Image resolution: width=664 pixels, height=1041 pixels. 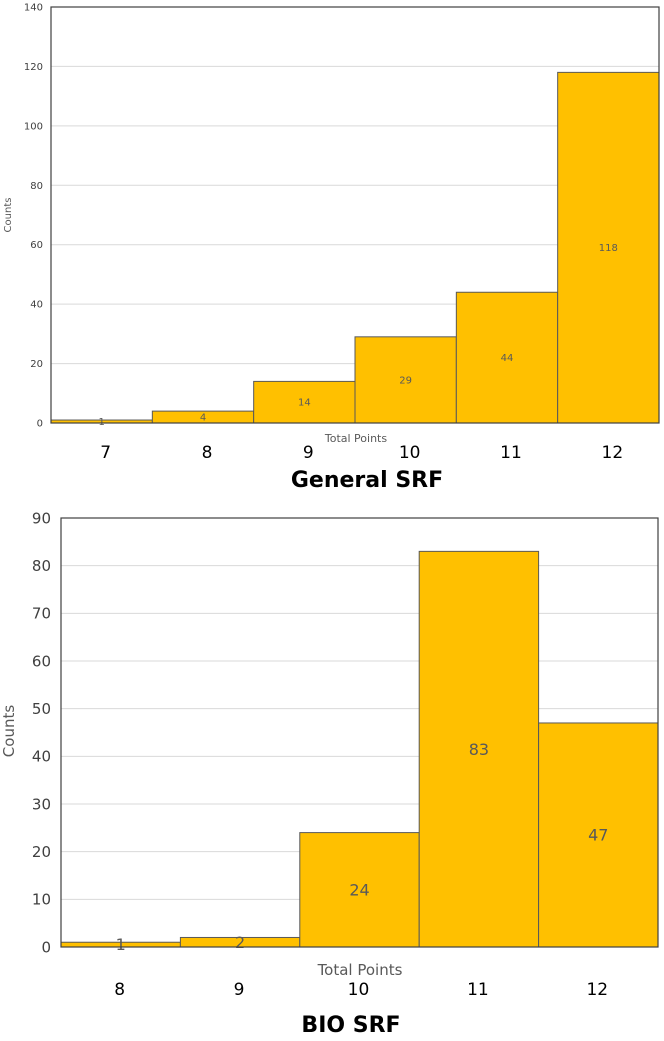 What do you see at coordinates (33, 8) in the screenshot?
I see `y-tick-label: 140` at bounding box center [33, 8].